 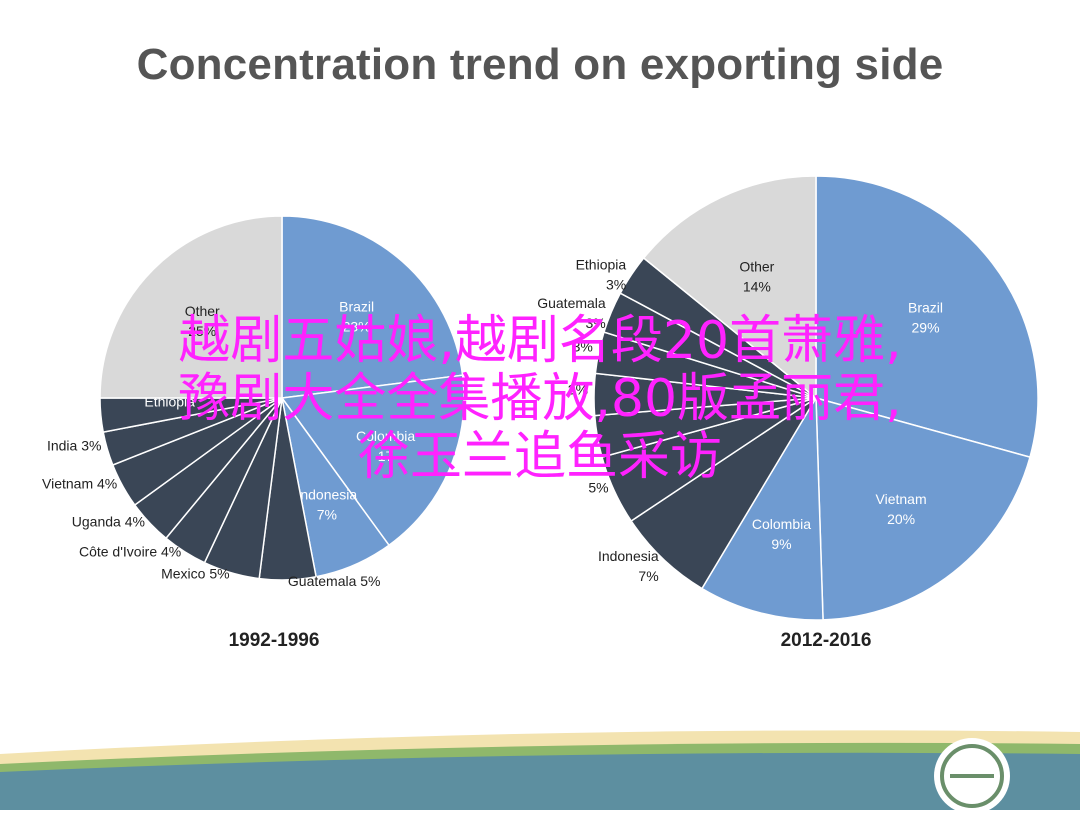 I want to click on slice-label-slice-6: 3%, so click(x=578, y=389).